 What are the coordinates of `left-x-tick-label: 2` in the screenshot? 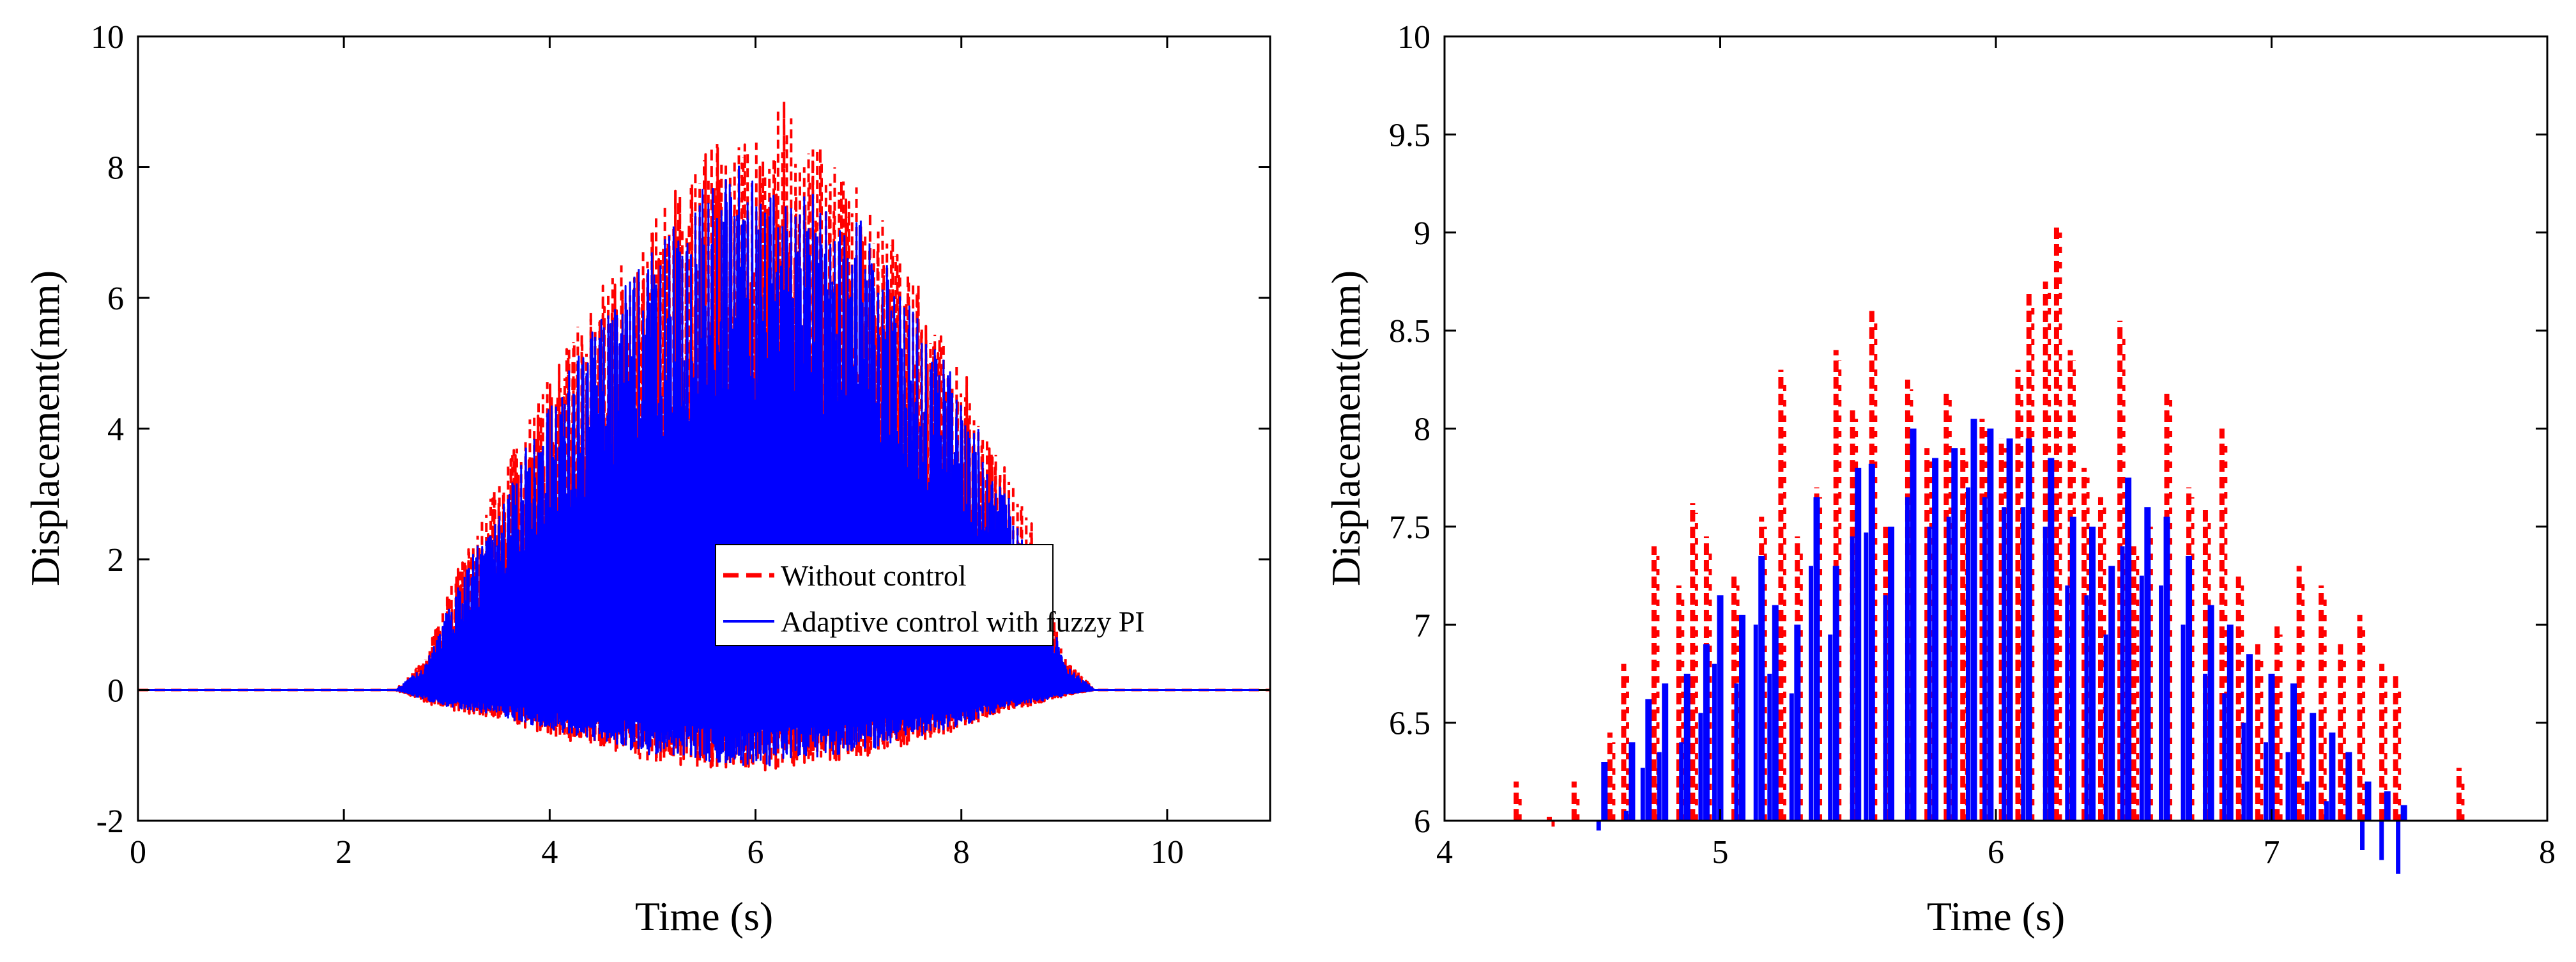 It's located at (343, 853).